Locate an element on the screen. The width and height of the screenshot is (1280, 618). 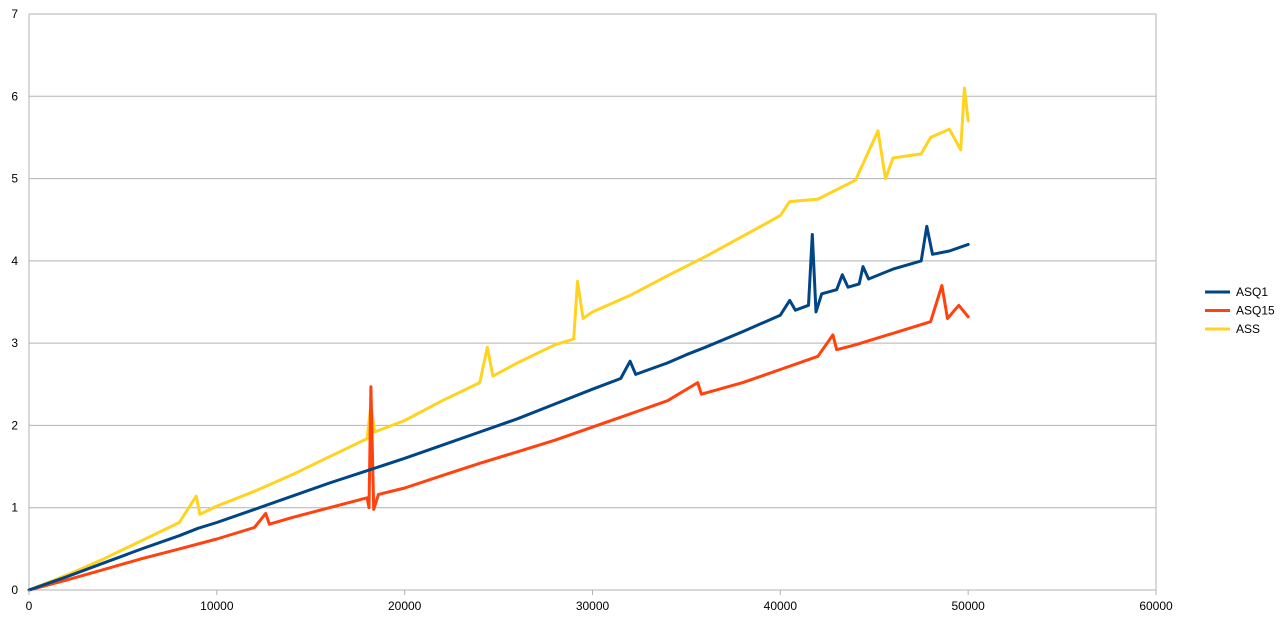
legend-label-asq1: ASQ1 is located at coordinates (1252, 292).